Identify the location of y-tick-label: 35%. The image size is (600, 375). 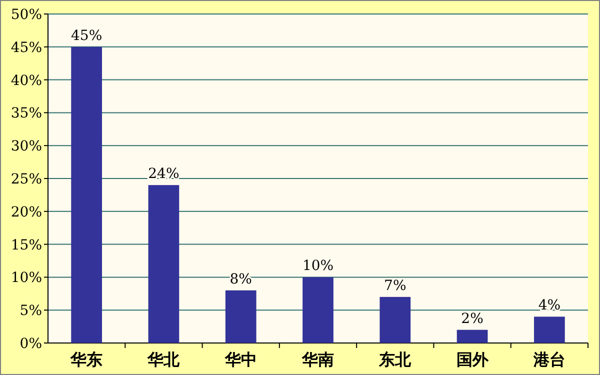
(26, 114).